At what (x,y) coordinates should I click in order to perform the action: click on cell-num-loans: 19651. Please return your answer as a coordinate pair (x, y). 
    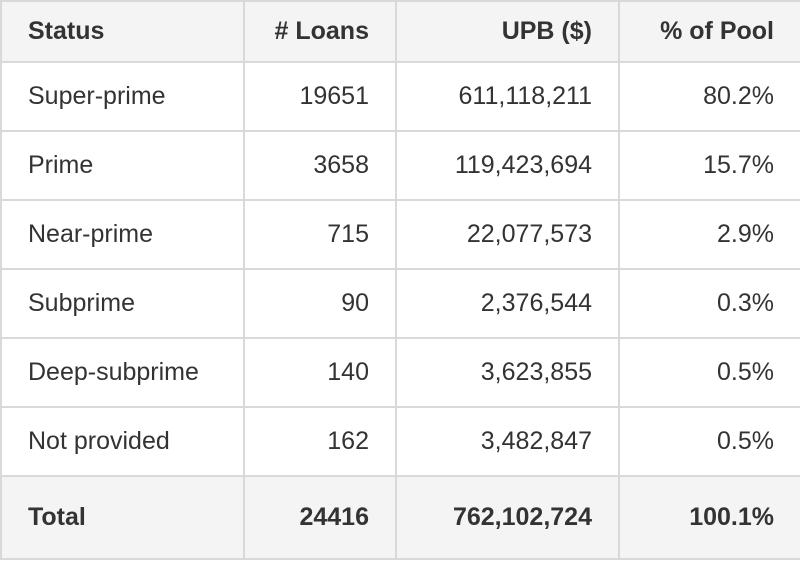
    Looking at the image, I should click on (320, 96).